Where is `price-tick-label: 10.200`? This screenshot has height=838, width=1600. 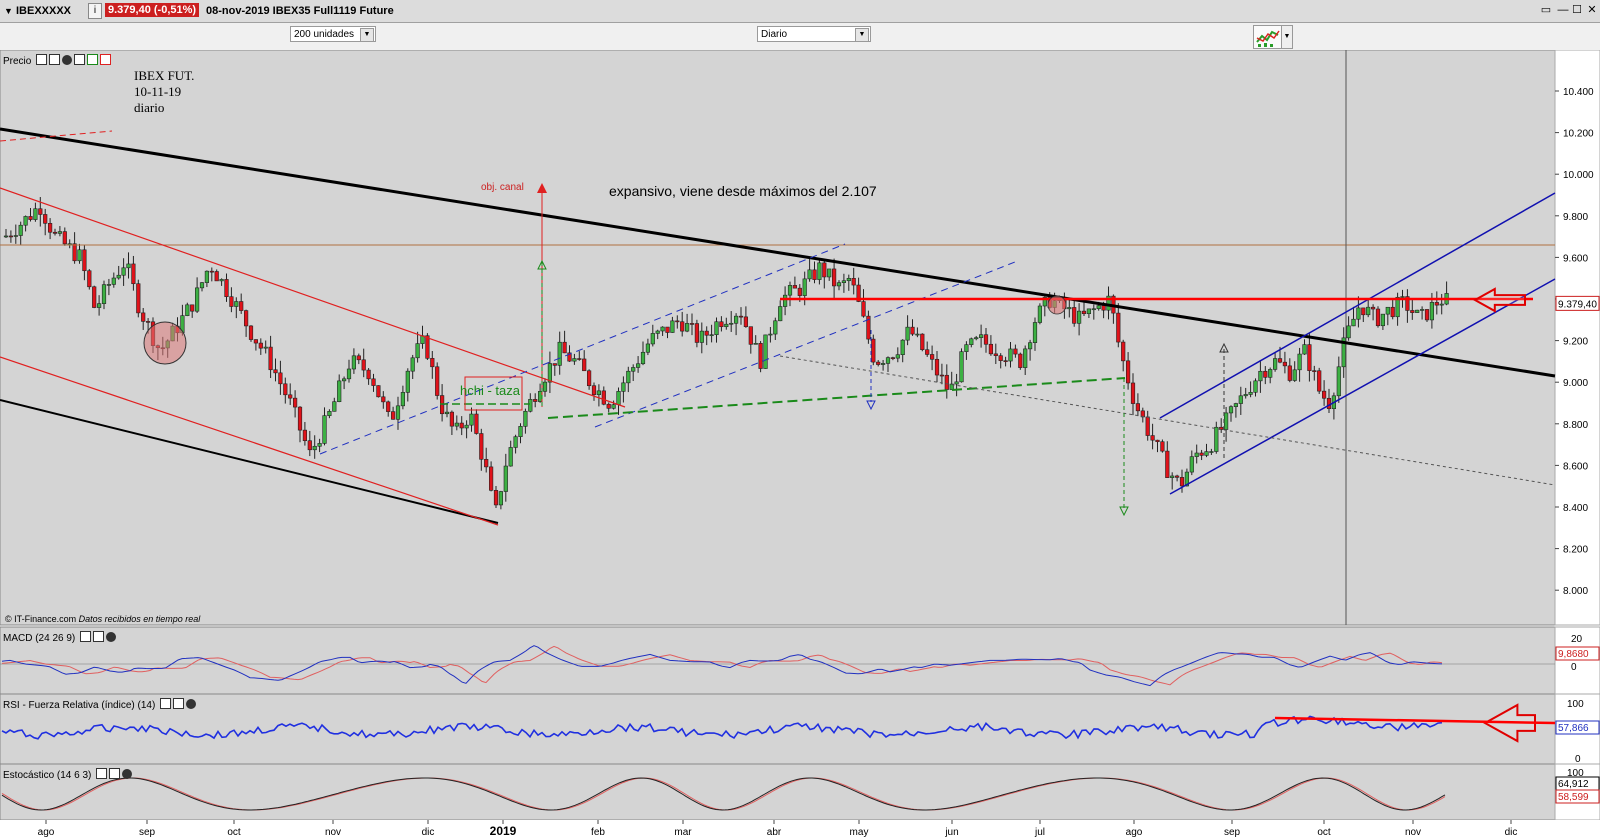 price-tick-label: 10.200 is located at coordinates (1578, 134).